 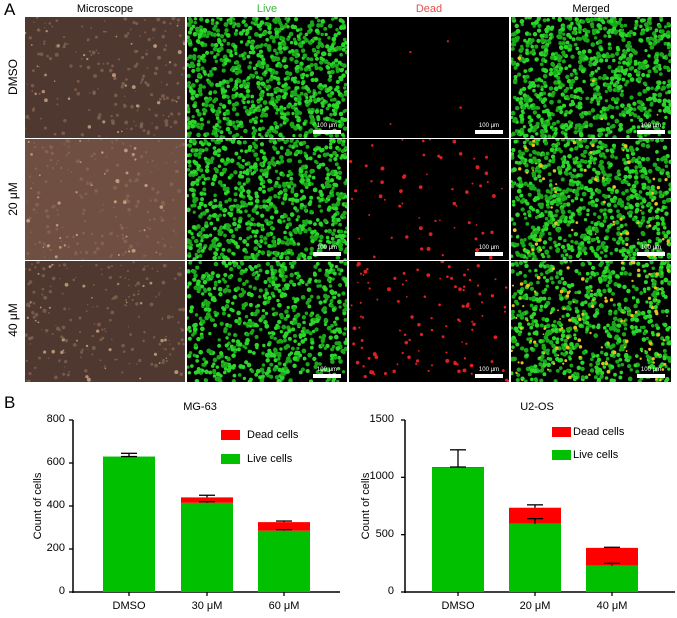 What do you see at coordinates (535, 606) in the screenshot?
I see `x-tick: 20 μM` at bounding box center [535, 606].